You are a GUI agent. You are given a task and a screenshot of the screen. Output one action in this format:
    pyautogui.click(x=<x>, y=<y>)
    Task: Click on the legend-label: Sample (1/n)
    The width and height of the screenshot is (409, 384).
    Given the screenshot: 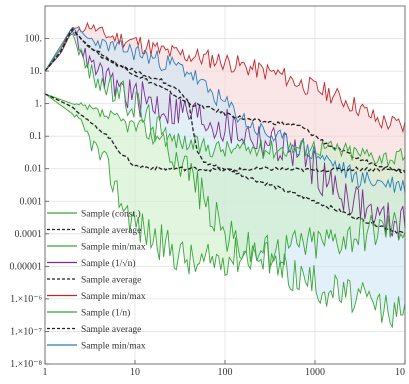 What is the action you would take?
    pyautogui.click(x=105, y=313)
    